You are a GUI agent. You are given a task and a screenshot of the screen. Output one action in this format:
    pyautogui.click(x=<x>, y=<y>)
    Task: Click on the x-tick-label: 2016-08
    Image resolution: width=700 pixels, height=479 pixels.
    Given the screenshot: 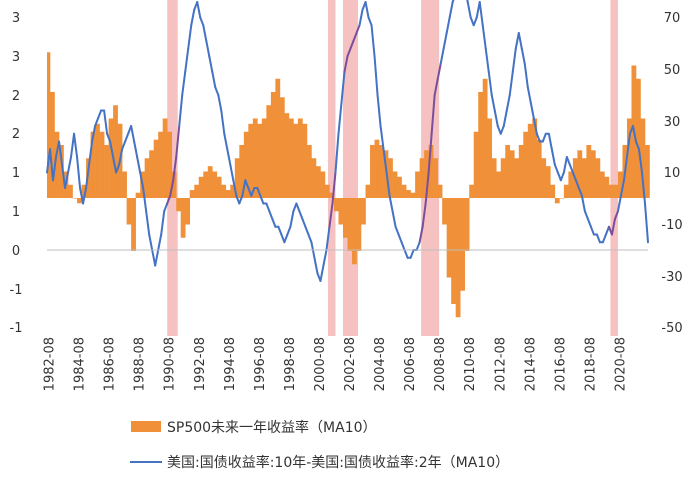 What is the action you would take?
    pyautogui.click(x=560, y=364)
    